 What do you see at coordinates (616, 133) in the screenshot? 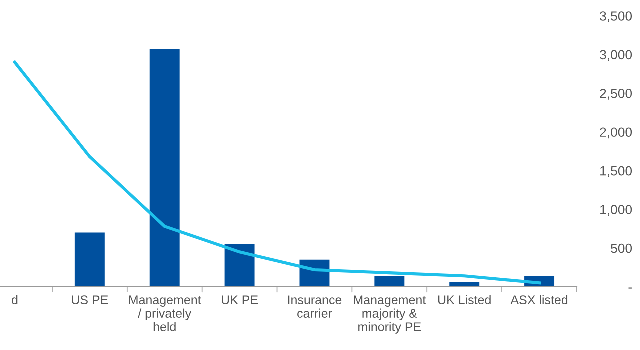
I see `y-tick-label: 2,000` at bounding box center [616, 133].